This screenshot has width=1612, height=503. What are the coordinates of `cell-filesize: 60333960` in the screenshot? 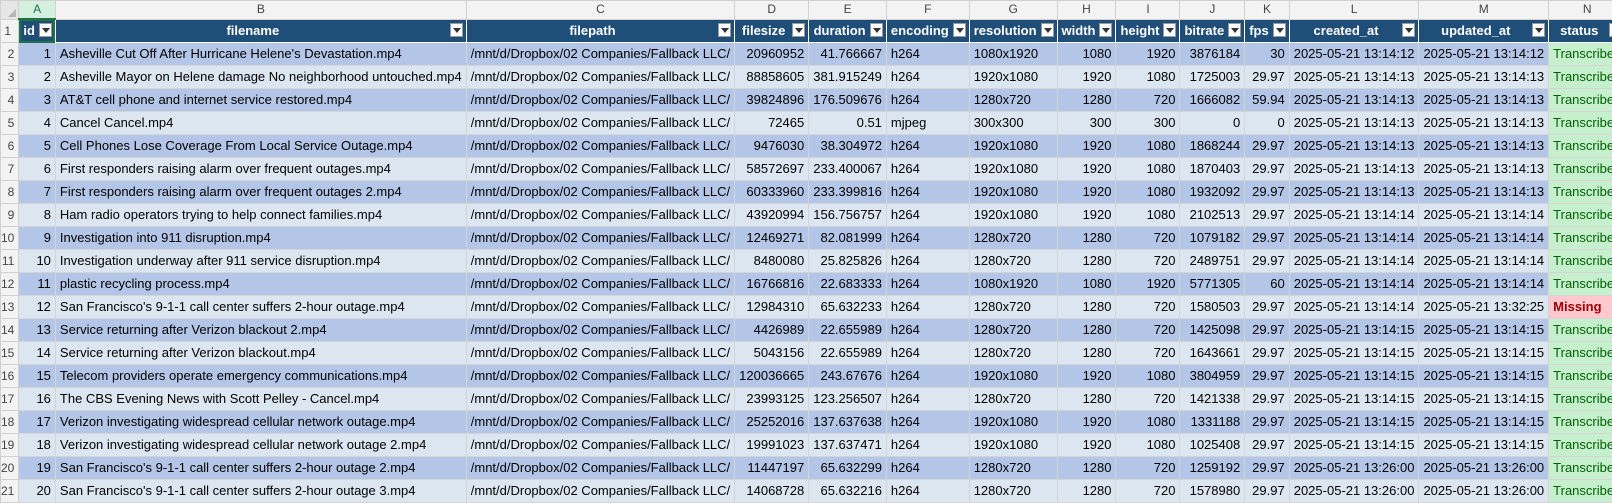 It's located at (772, 192).